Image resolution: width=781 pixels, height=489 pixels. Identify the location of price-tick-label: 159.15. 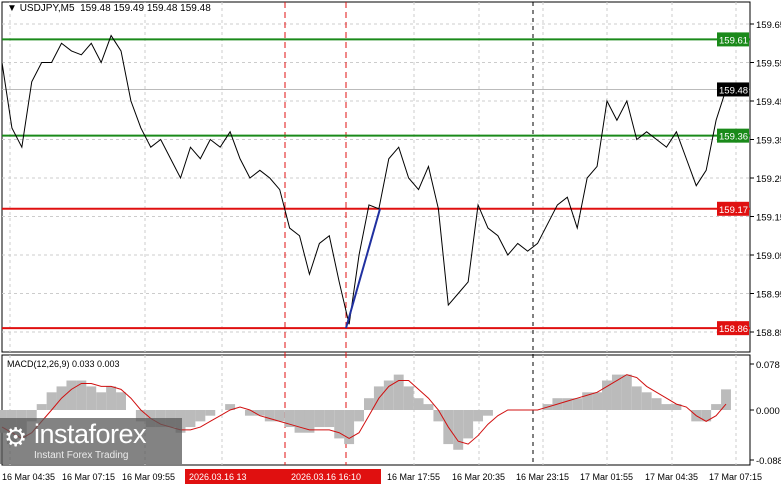
(768, 218).